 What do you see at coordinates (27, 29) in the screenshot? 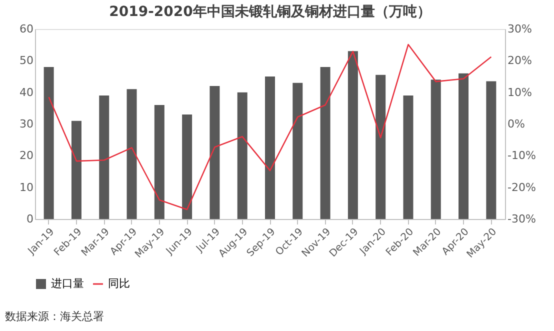
I see `y-tick-label: 60` at bounding box center [27, 29].